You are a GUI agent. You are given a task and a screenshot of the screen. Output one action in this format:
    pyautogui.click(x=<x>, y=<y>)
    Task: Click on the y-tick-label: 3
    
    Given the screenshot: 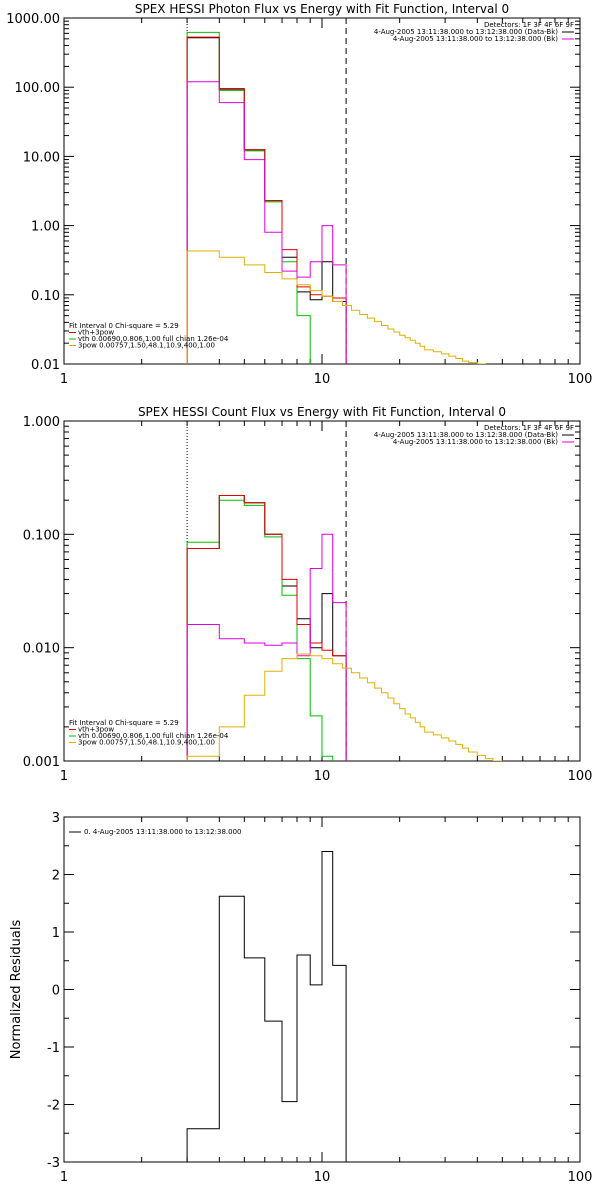 What is the action you would take?
    pyautogui.click(x=56, y=818)
    